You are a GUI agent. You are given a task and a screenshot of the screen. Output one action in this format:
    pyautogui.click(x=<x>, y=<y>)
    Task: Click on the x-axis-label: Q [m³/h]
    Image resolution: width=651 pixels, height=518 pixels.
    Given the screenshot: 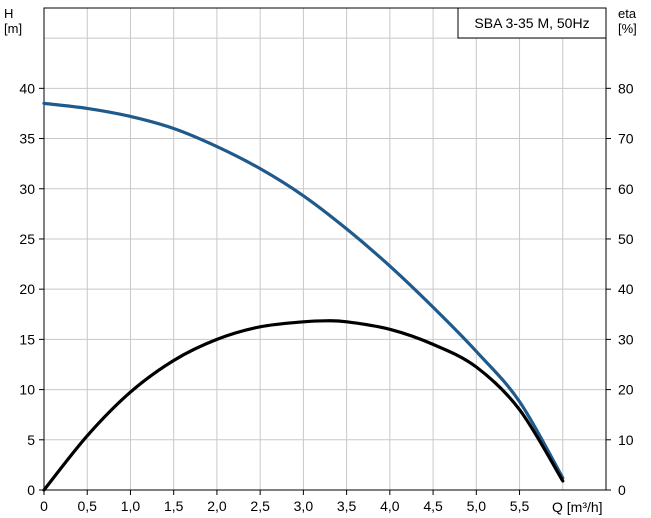 What is the action you would take?
    pyautogui.click(x=577, y=507)
    